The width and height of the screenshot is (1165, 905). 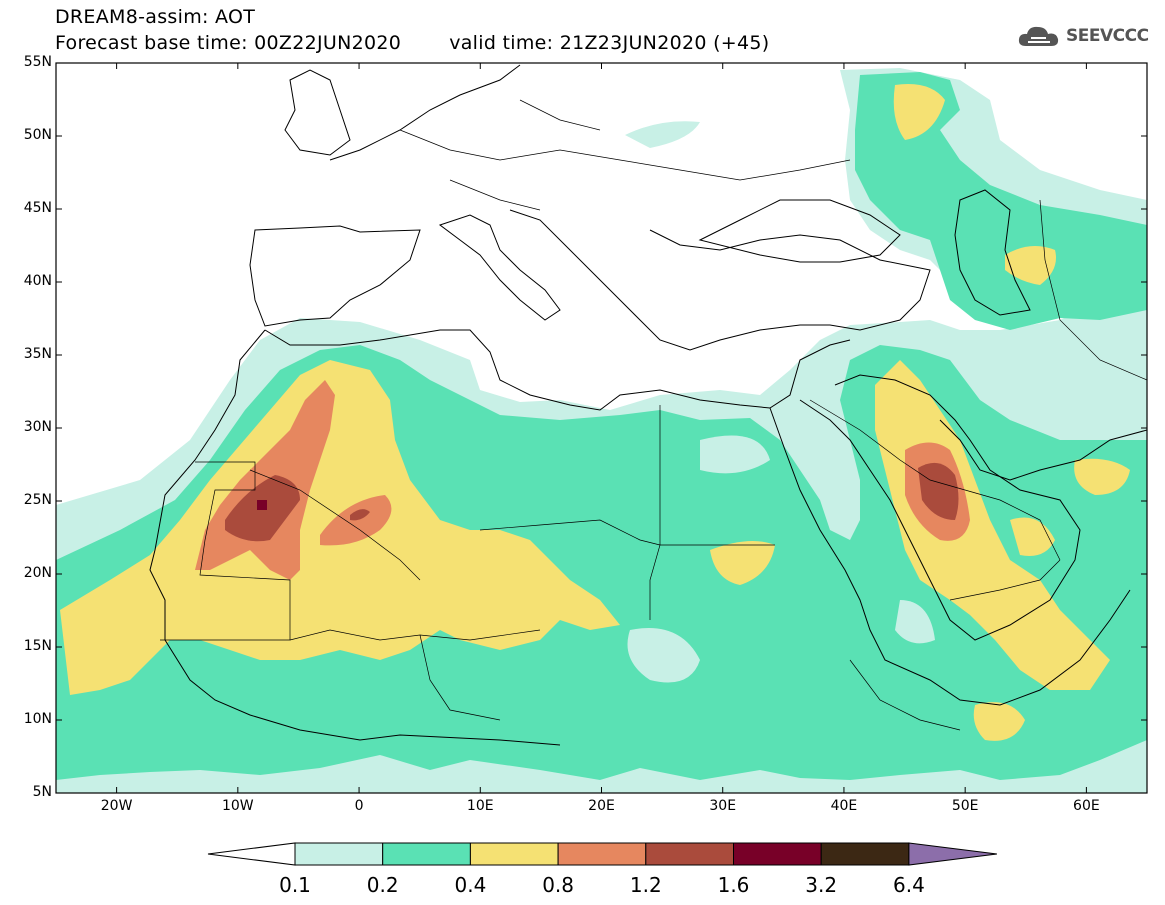 I want to click on lon-label: 0, so click(x=359, y=806).